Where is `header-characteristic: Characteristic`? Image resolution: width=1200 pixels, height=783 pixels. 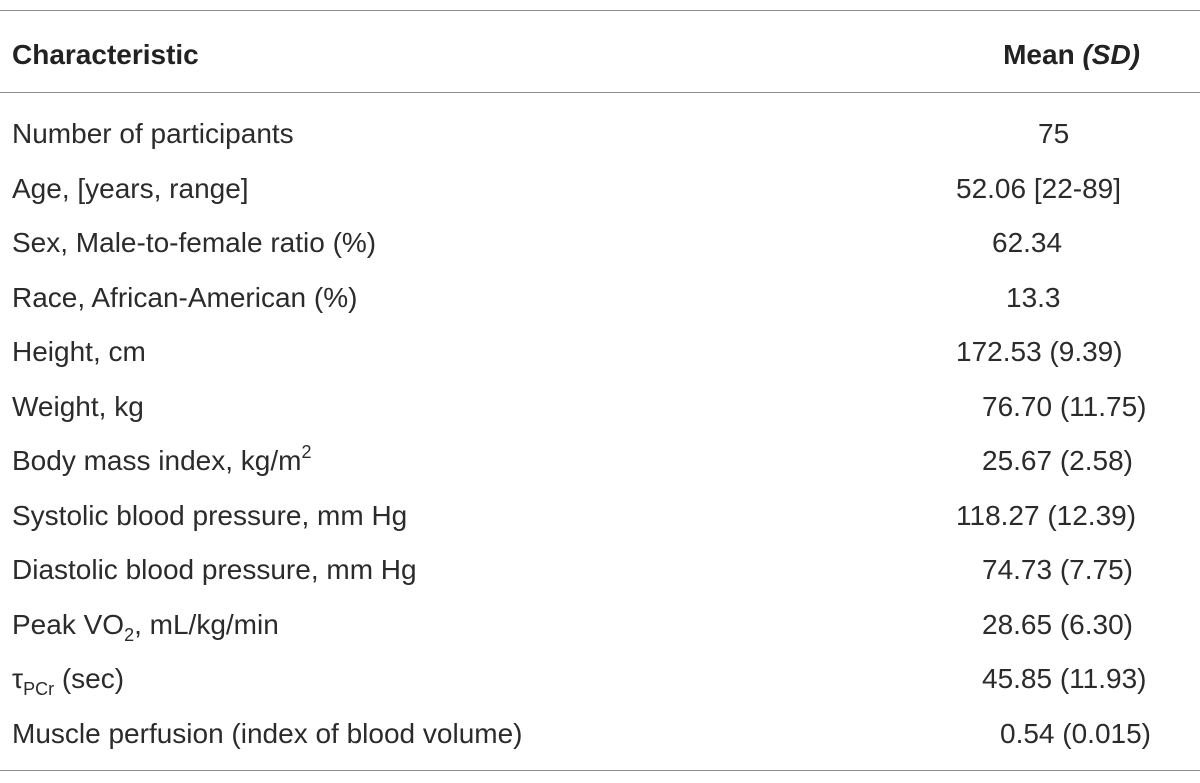
header-characteristic: Characteristic is located at coordinates (105, 54).